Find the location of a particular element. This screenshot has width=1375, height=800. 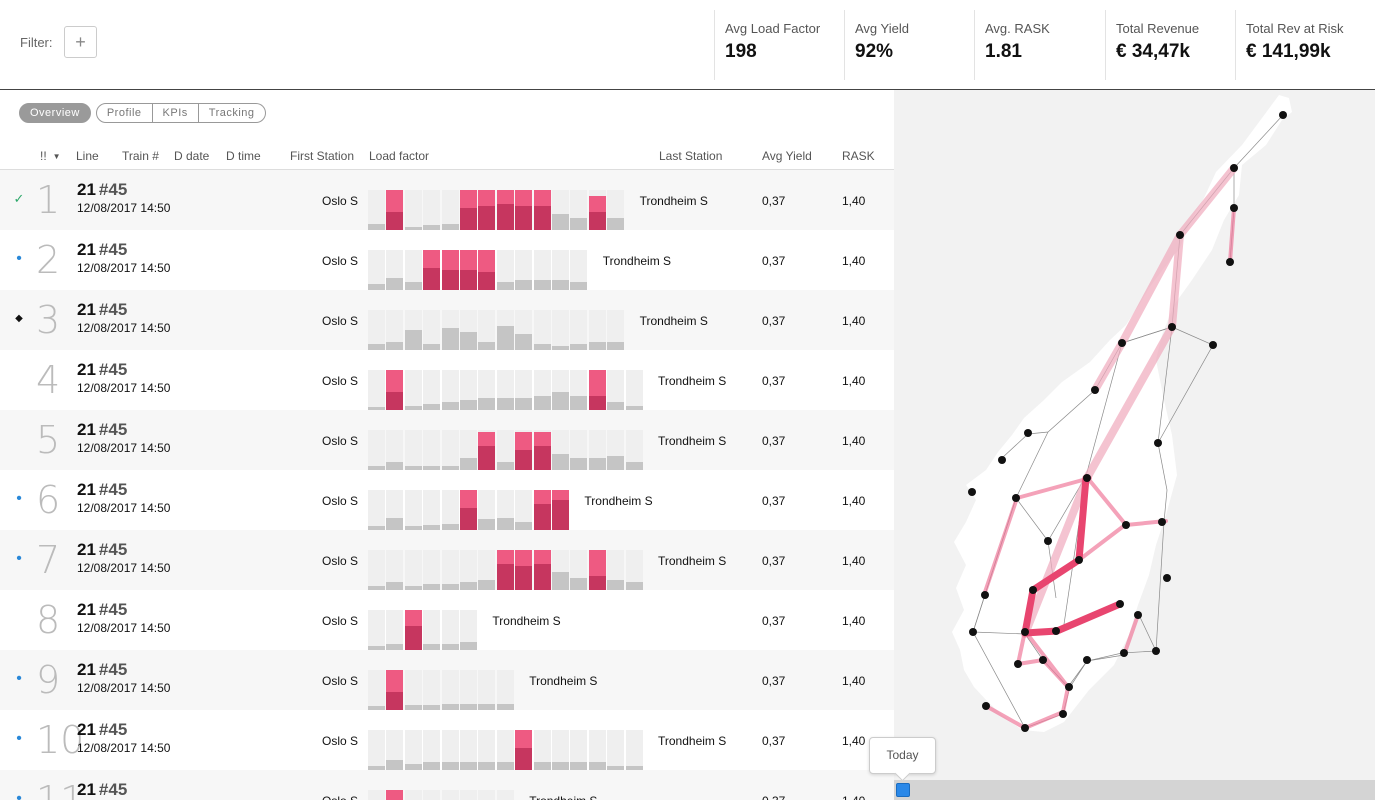

tab-tracking: Tracking is located at coordinates (232, 113).